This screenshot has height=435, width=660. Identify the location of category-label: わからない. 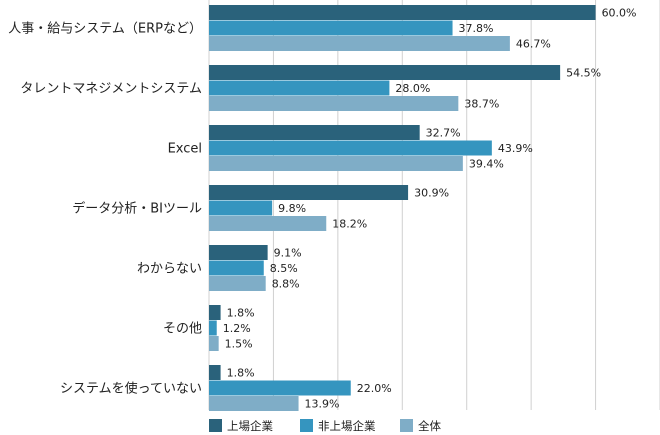
(169, 269).